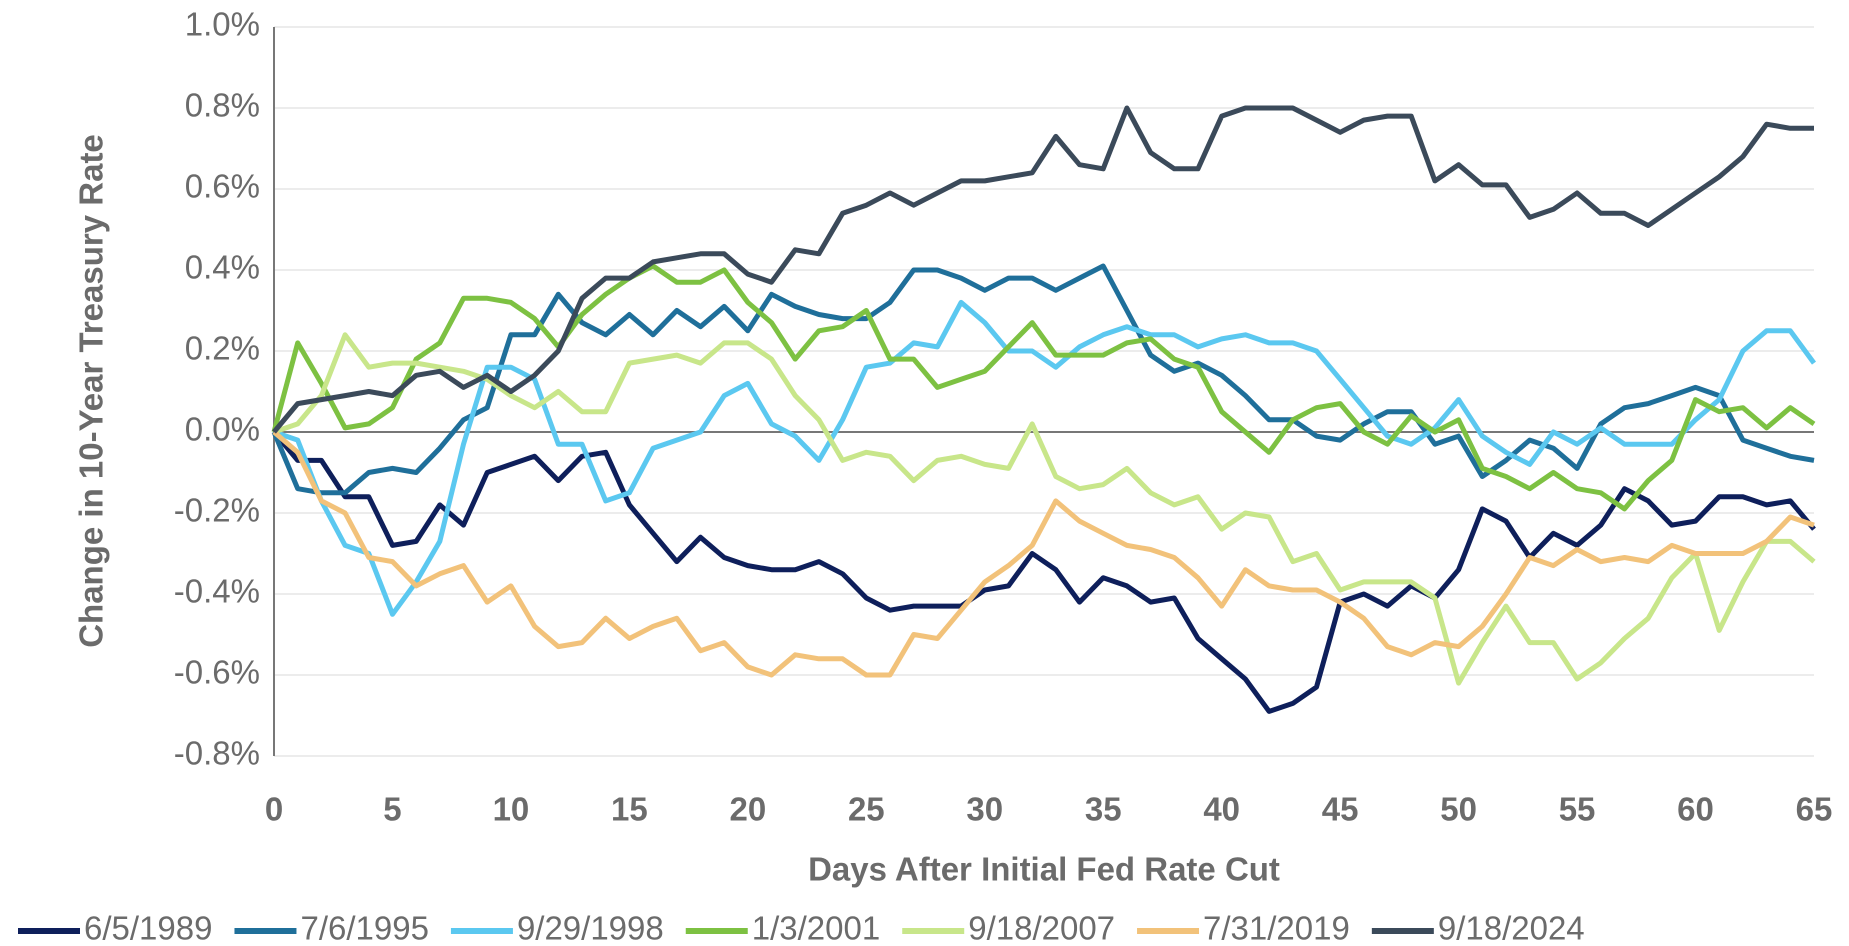 The image size is (1849, 946). What do you see at coordinates (866, 809) in the screenshot?
I see `x-tick-label: 25` at bounding box center [866, 809].